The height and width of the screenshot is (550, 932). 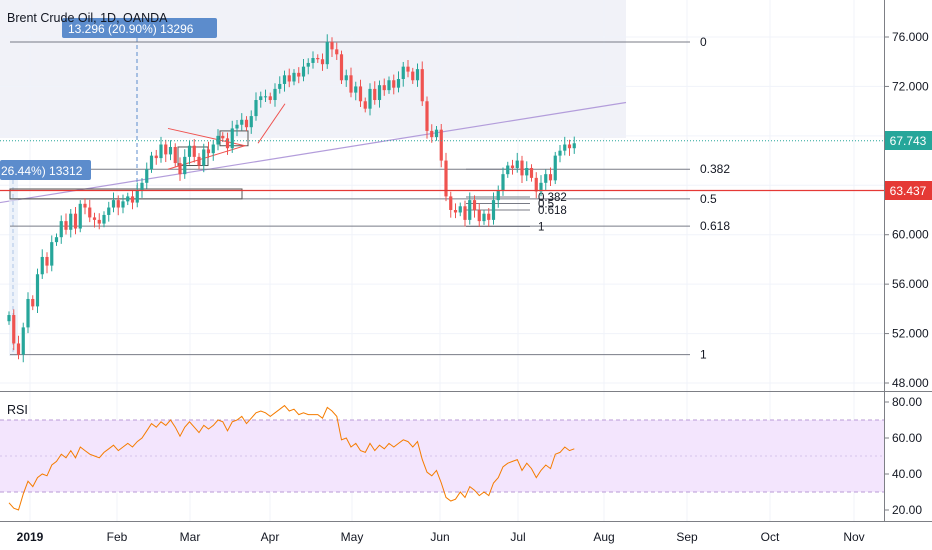 I want to click on current-price-badge, so click(x=908, y=140).